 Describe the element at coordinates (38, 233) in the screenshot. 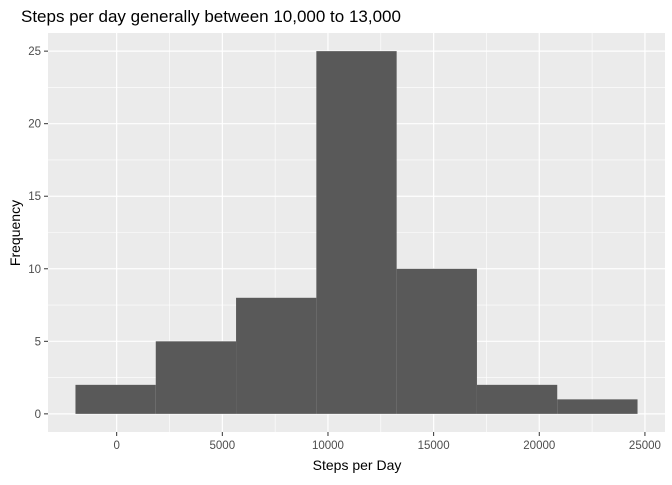

I see `y-axis: 0 5 10 15 20 25` at that location.